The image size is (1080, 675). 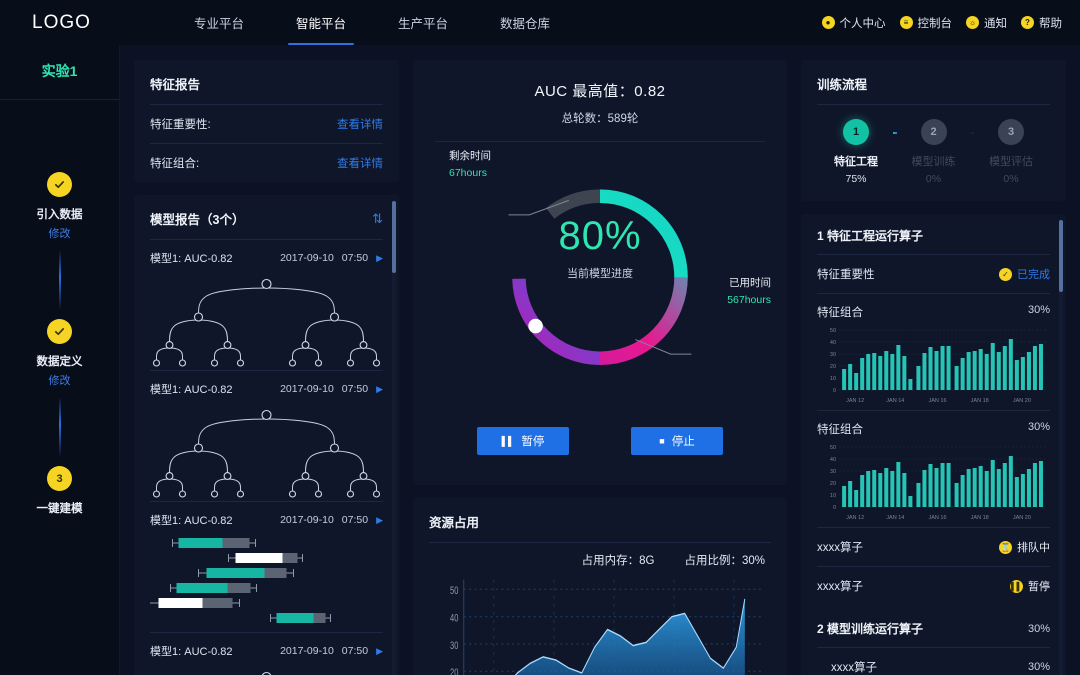 I want to click on flow-step-percent: 0%, so click(x=1011, y=179).